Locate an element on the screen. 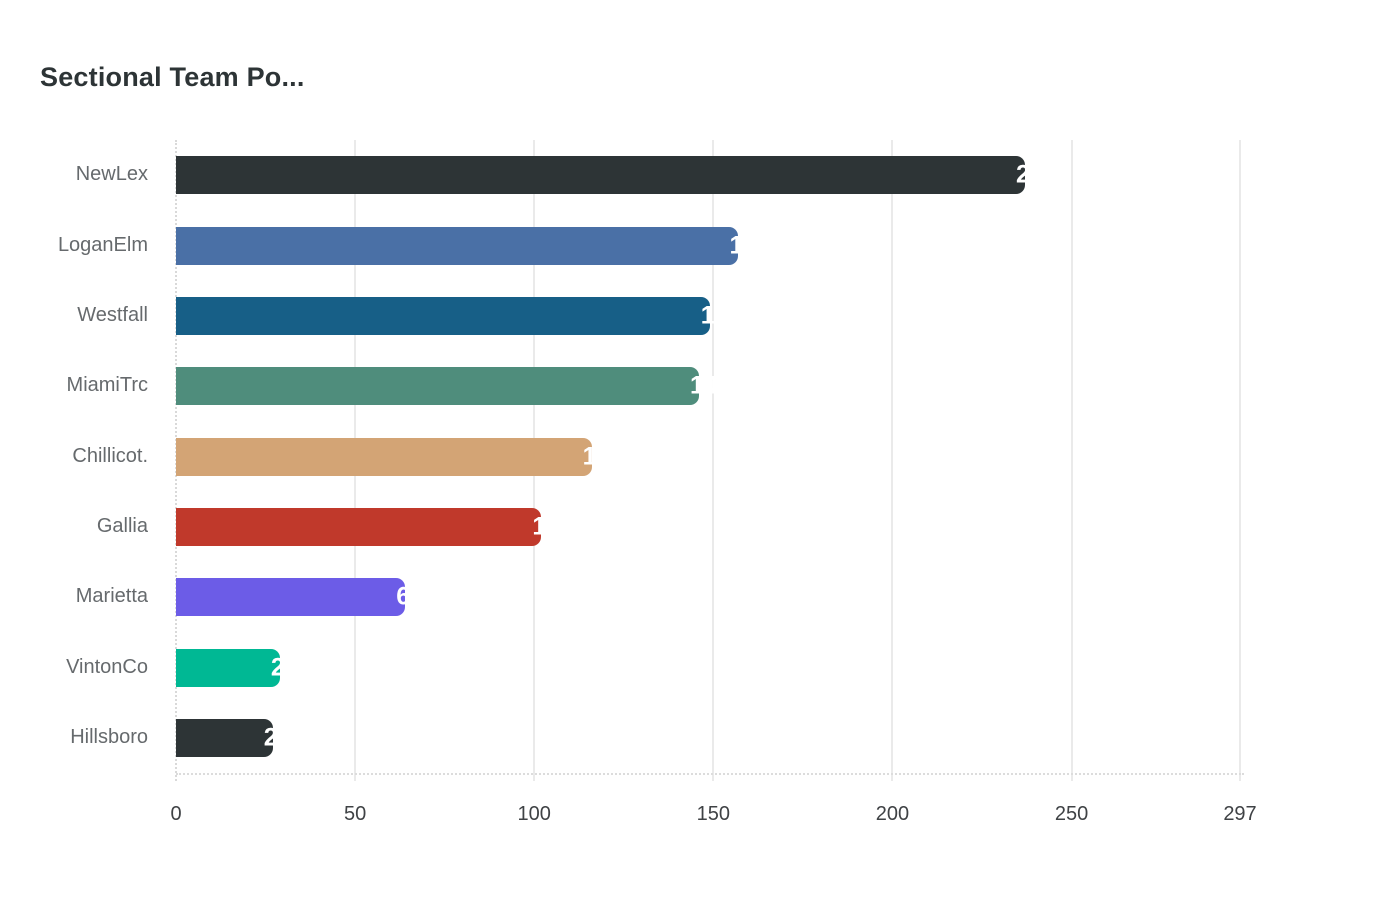 Image resolution: width=1400 pixels, height=900 pixels. bar-newlex: 237 is located at coordinates (617, 175).